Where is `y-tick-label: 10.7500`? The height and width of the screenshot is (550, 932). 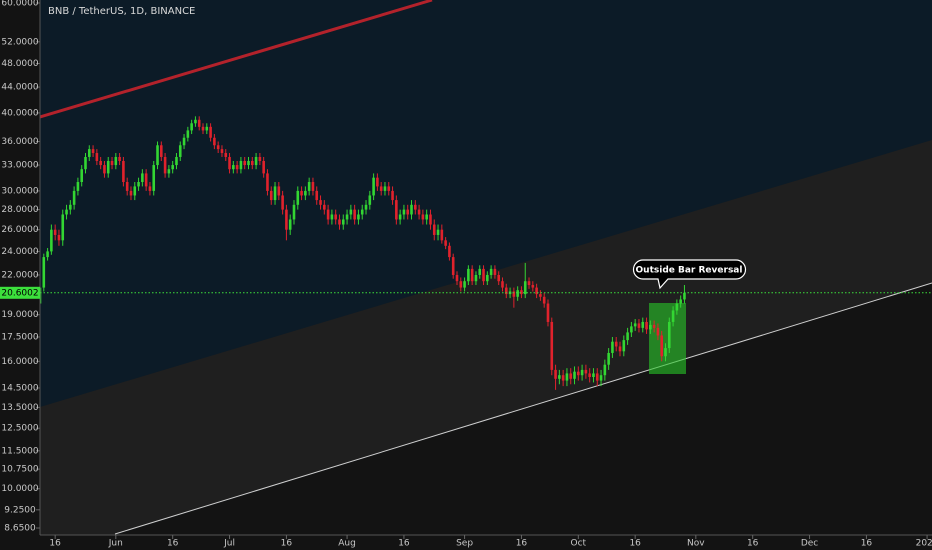
y-tick-label: 10.7500 is located at coordinates (19, 470).